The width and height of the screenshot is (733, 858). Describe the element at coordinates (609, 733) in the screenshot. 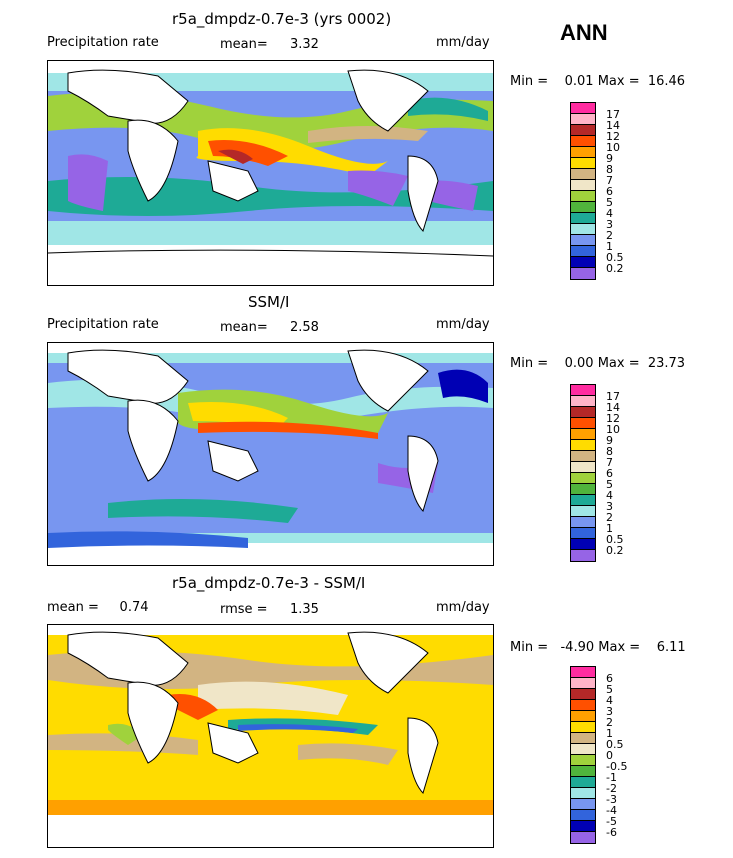

I see `panel3-level-label: 1` at that location.